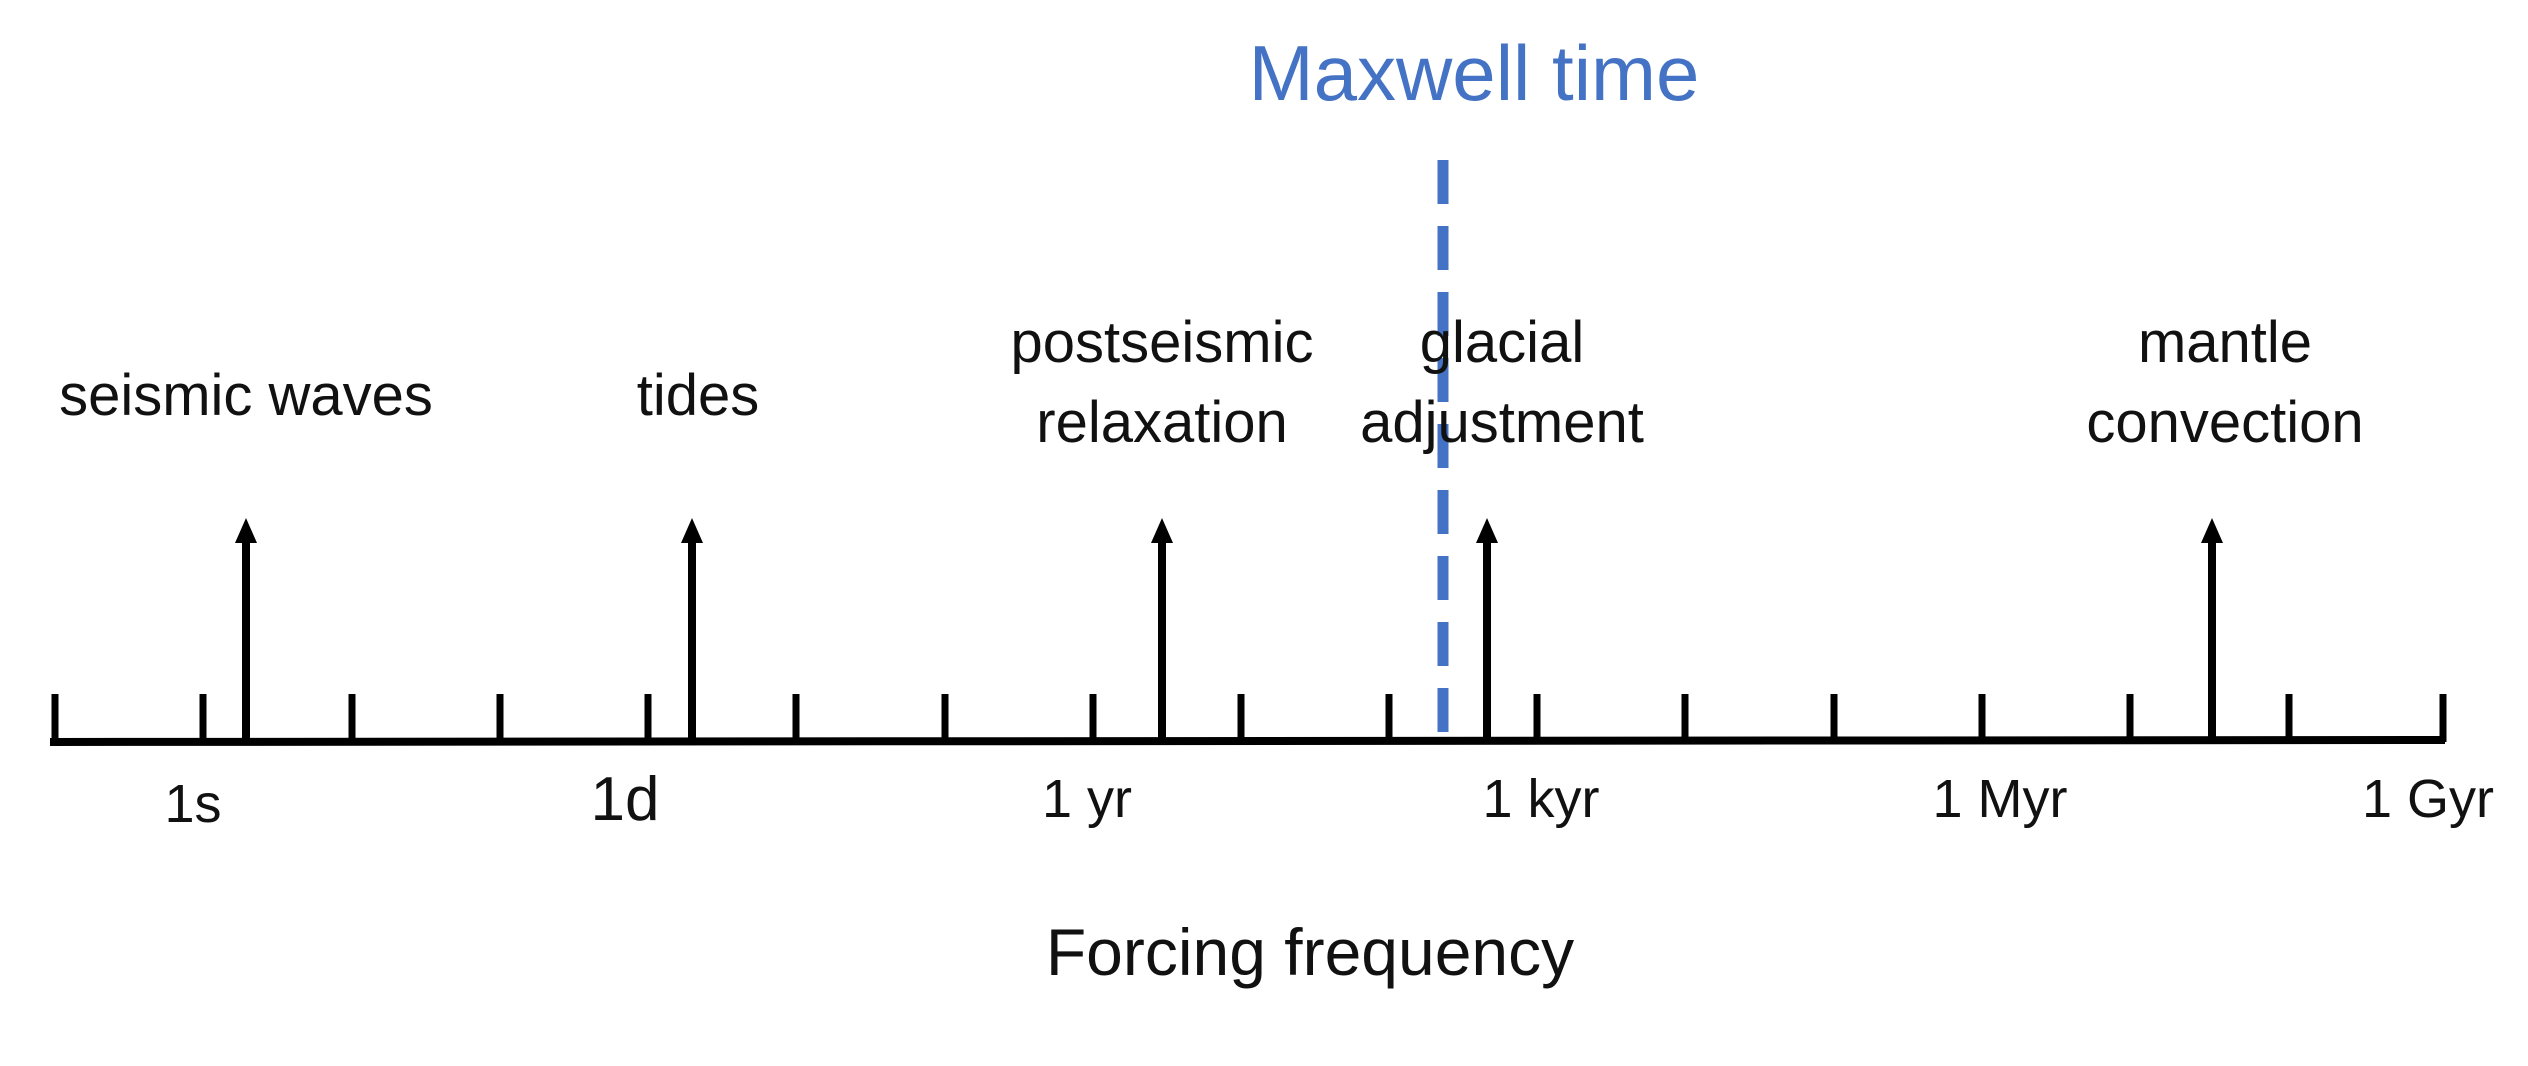 The width and height of the screenshot is (2528, 1066). What do you see at coordinates (2225, 342) in the screenshot?
I see `process-label-mantle: mantle` at bounding box center [2225, 342].